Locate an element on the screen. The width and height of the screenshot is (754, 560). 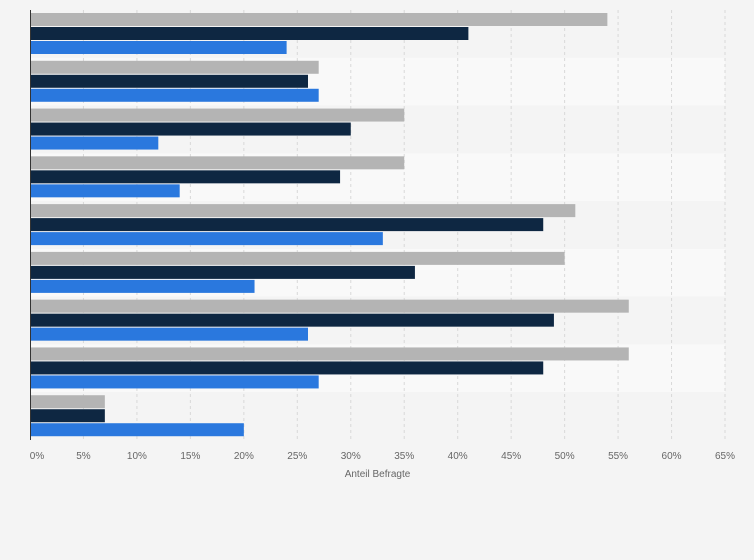
x-tick-label: 10% is located at coordinates (137, 456).